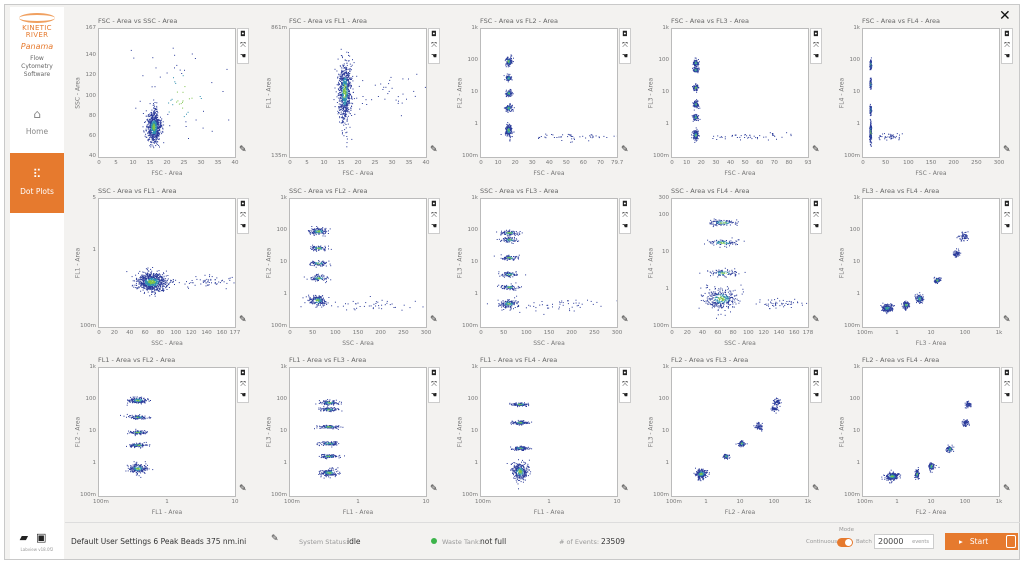  I want to click on y-axis-label: SSC - Area, so click(78, 93).